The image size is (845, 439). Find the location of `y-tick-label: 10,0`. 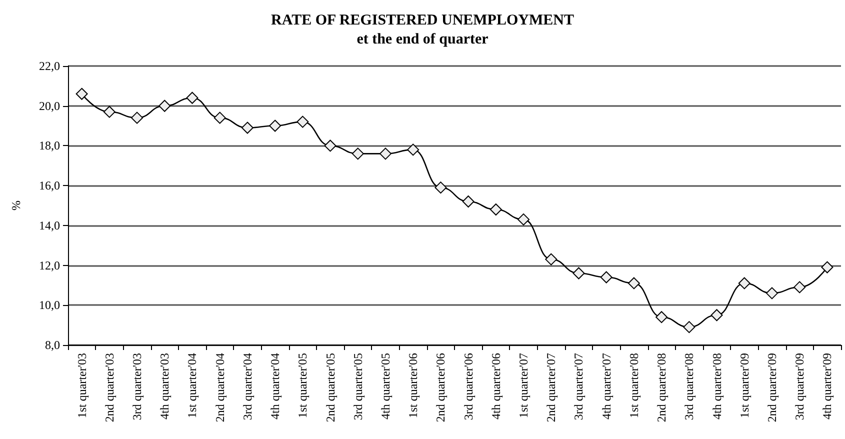

y-tick-label: 10,0 is located at coordinates (49, 305).